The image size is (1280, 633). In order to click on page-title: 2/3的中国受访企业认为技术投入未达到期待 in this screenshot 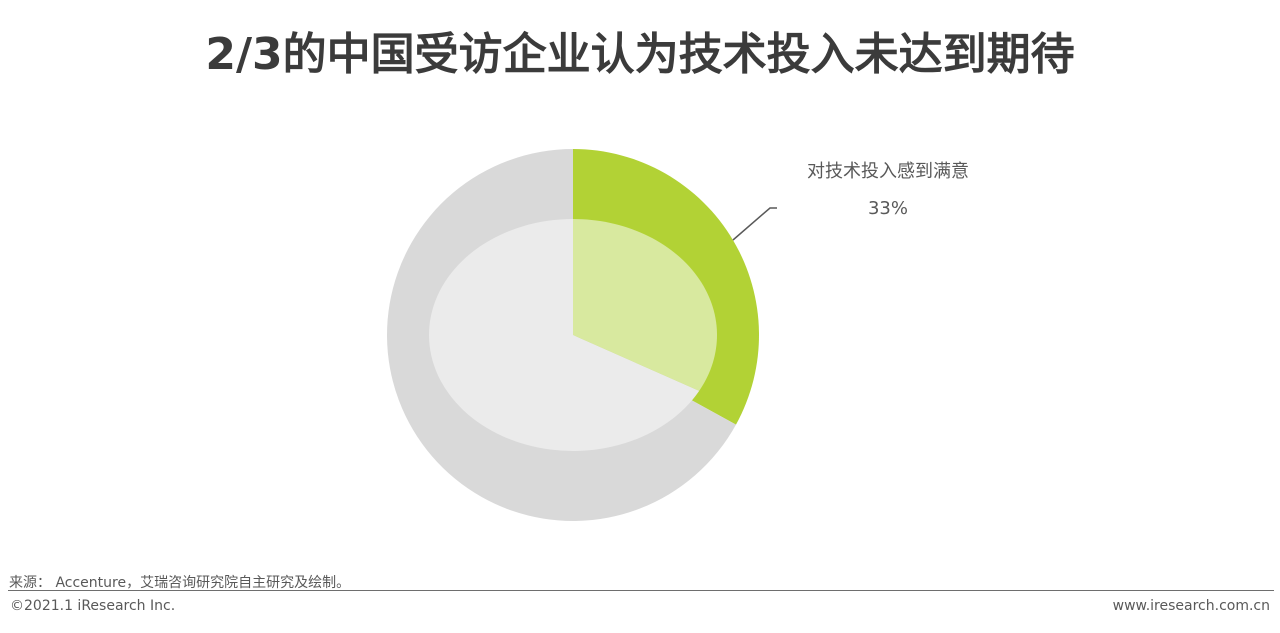, I will do `click(640, 54)`.